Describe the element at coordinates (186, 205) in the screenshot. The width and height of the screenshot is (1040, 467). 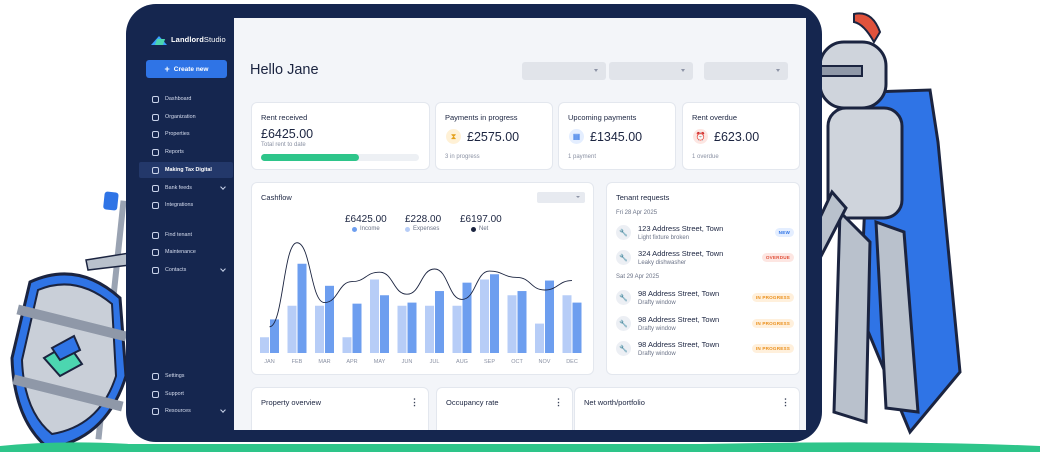
I see `sidebar-item-integrations: Integrations` at that location.